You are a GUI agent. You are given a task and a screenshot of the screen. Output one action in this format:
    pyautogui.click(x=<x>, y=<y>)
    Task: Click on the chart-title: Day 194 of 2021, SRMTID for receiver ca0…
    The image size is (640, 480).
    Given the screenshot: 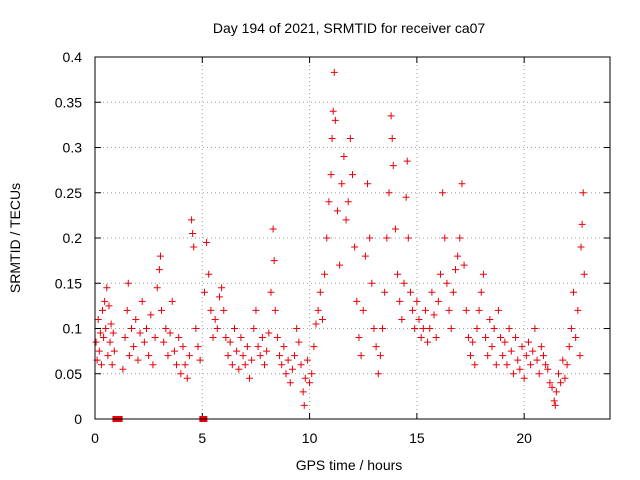 What is the action you would take?
    pyautogui.click(x=349, y=28)
    